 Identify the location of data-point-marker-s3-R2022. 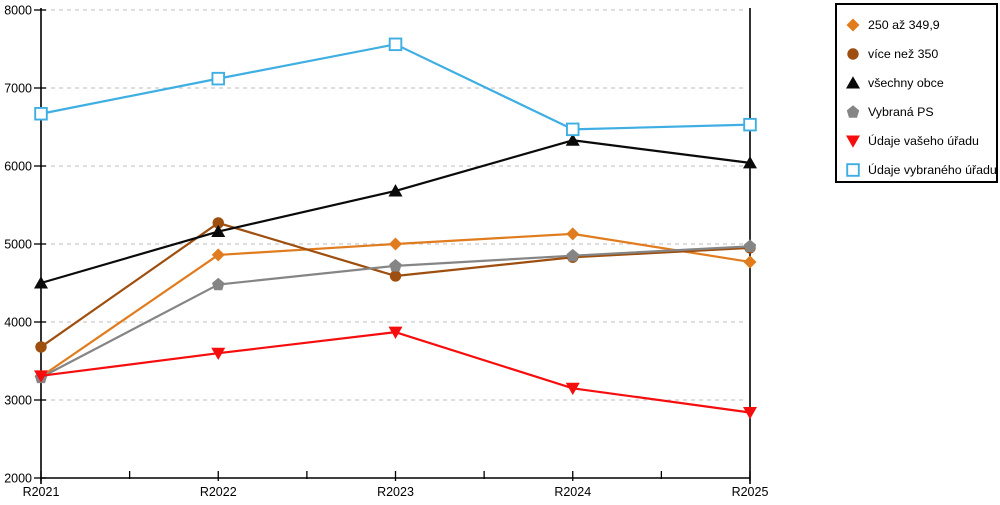
(218, 284).